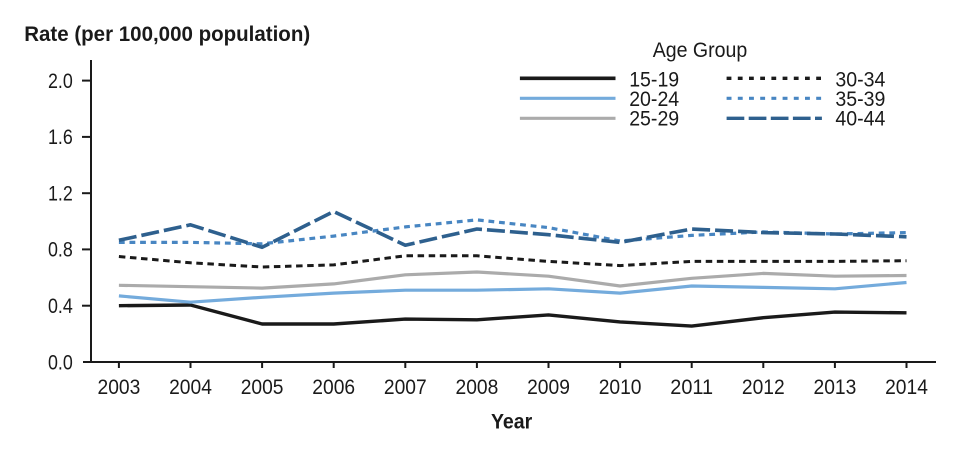 The width and height of the screenshot is (960, 455). What do you see at coordinates (477, 387) in the screenshot?
I see `svg-text: 2008` at bounding box center [477, 387].